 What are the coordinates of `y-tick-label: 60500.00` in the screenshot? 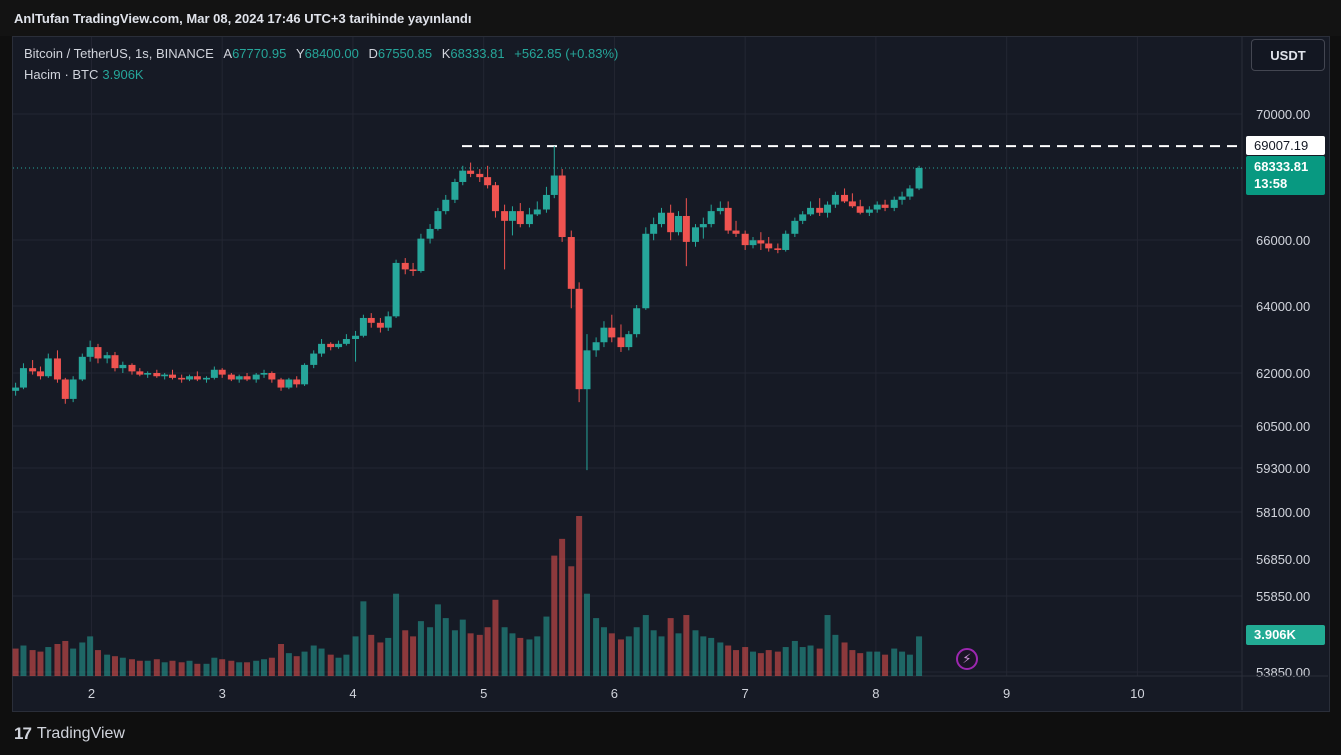 It's located at (1283, 426).